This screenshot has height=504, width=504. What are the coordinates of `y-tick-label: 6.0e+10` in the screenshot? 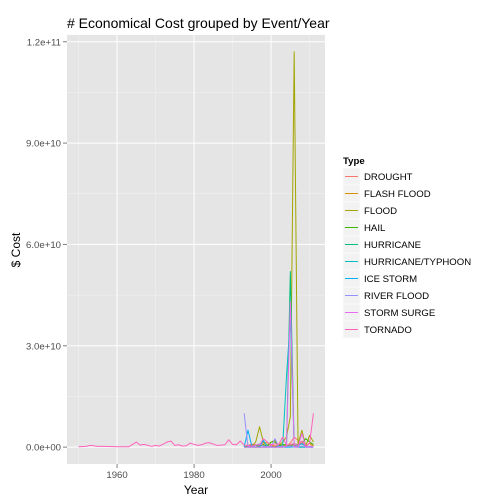 It's located at (43, 245).